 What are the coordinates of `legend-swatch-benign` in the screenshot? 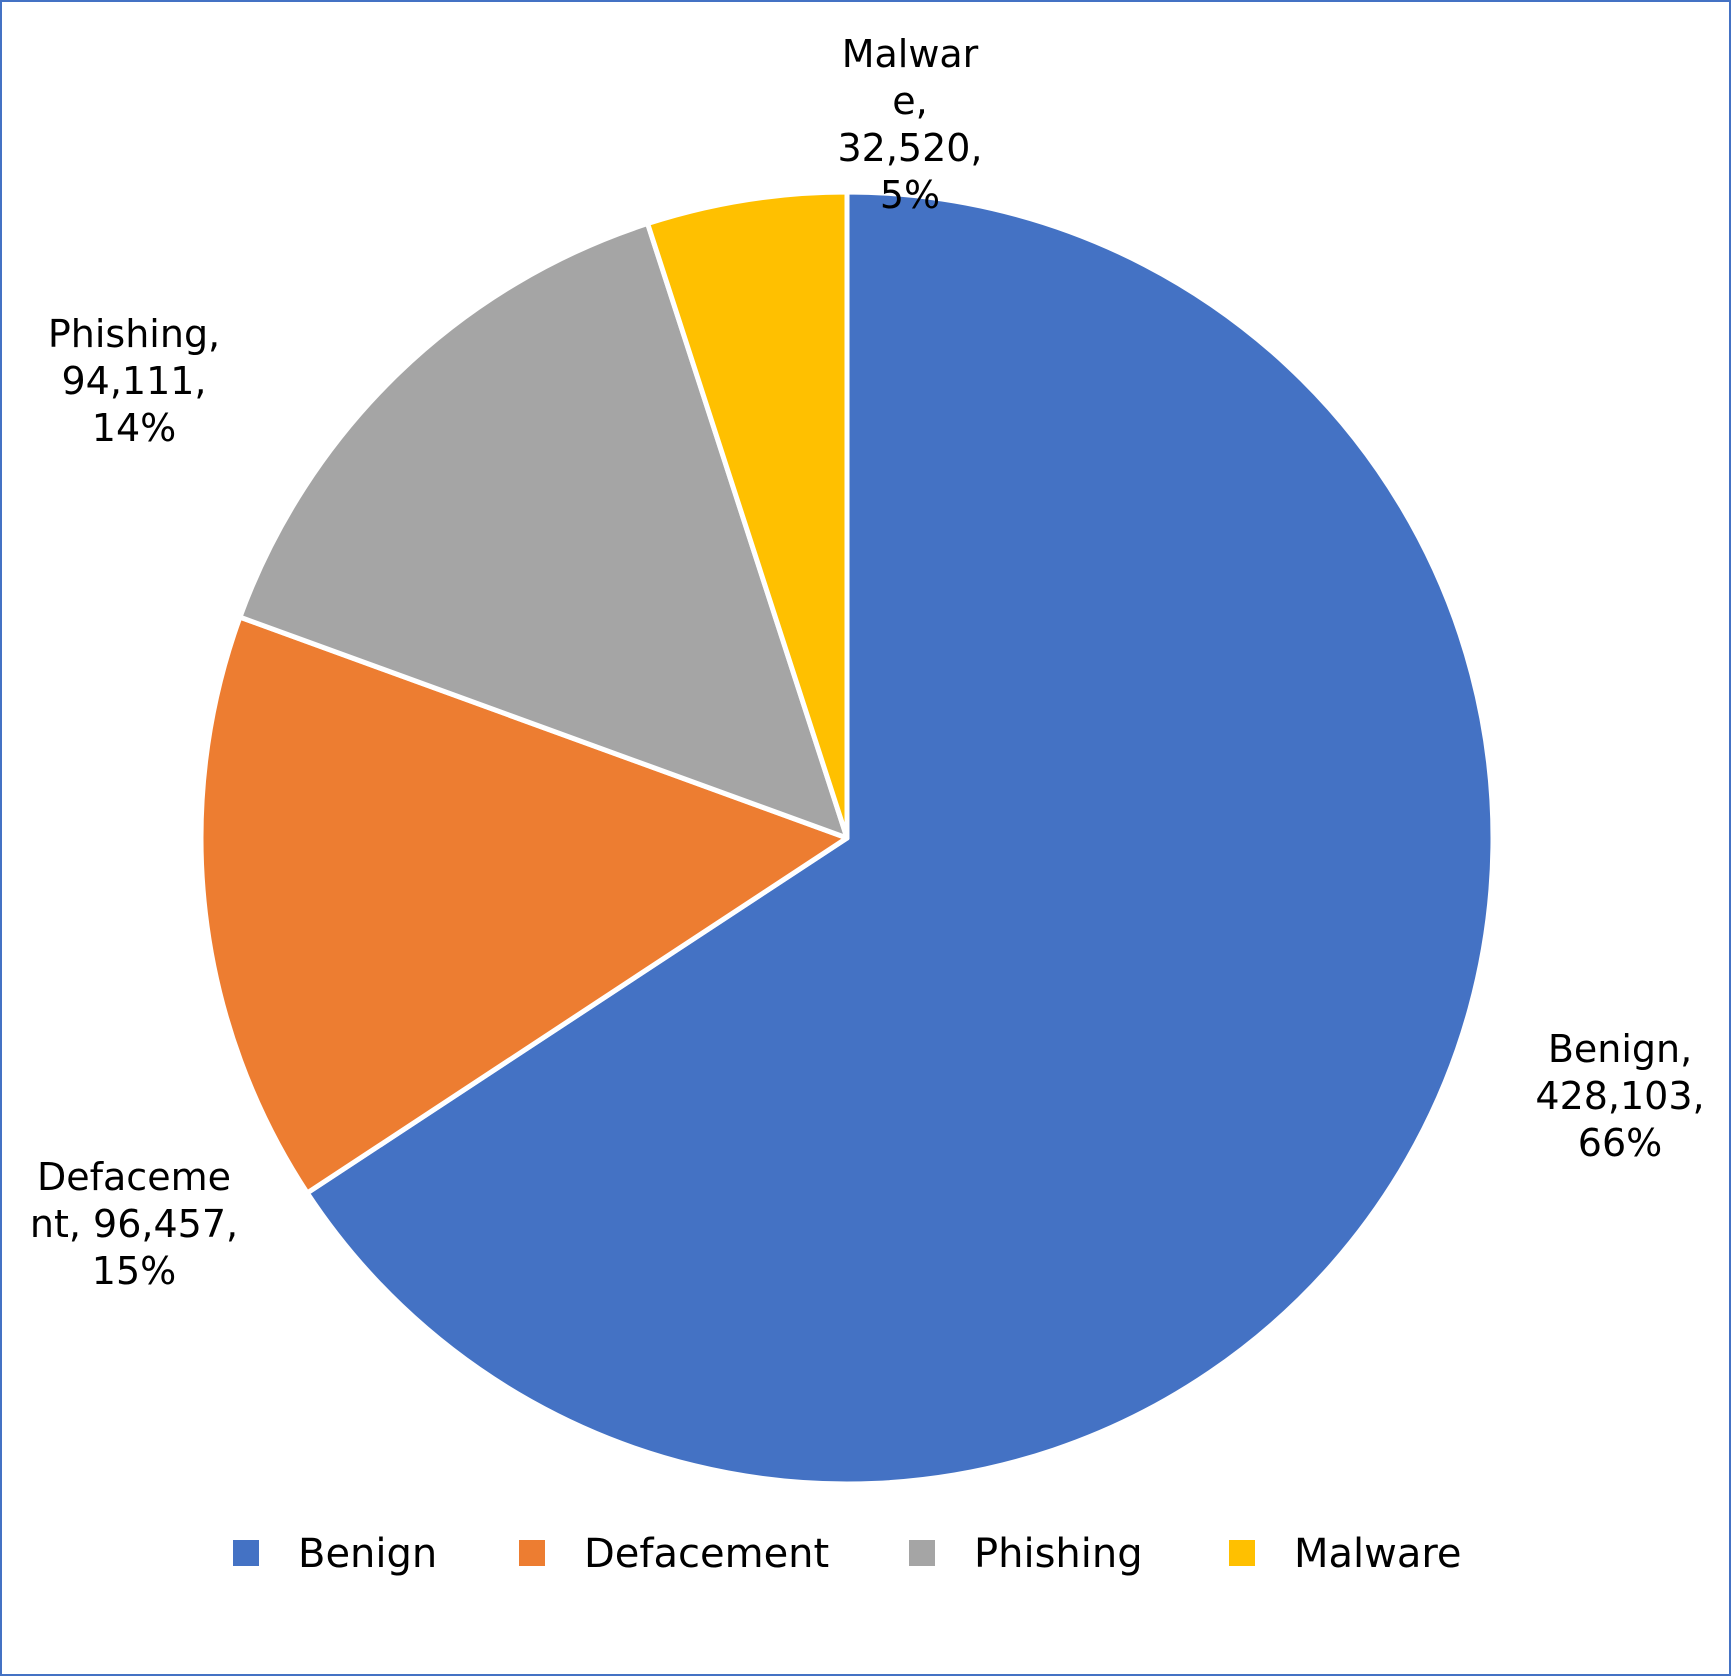 It's located at (246, 1553).